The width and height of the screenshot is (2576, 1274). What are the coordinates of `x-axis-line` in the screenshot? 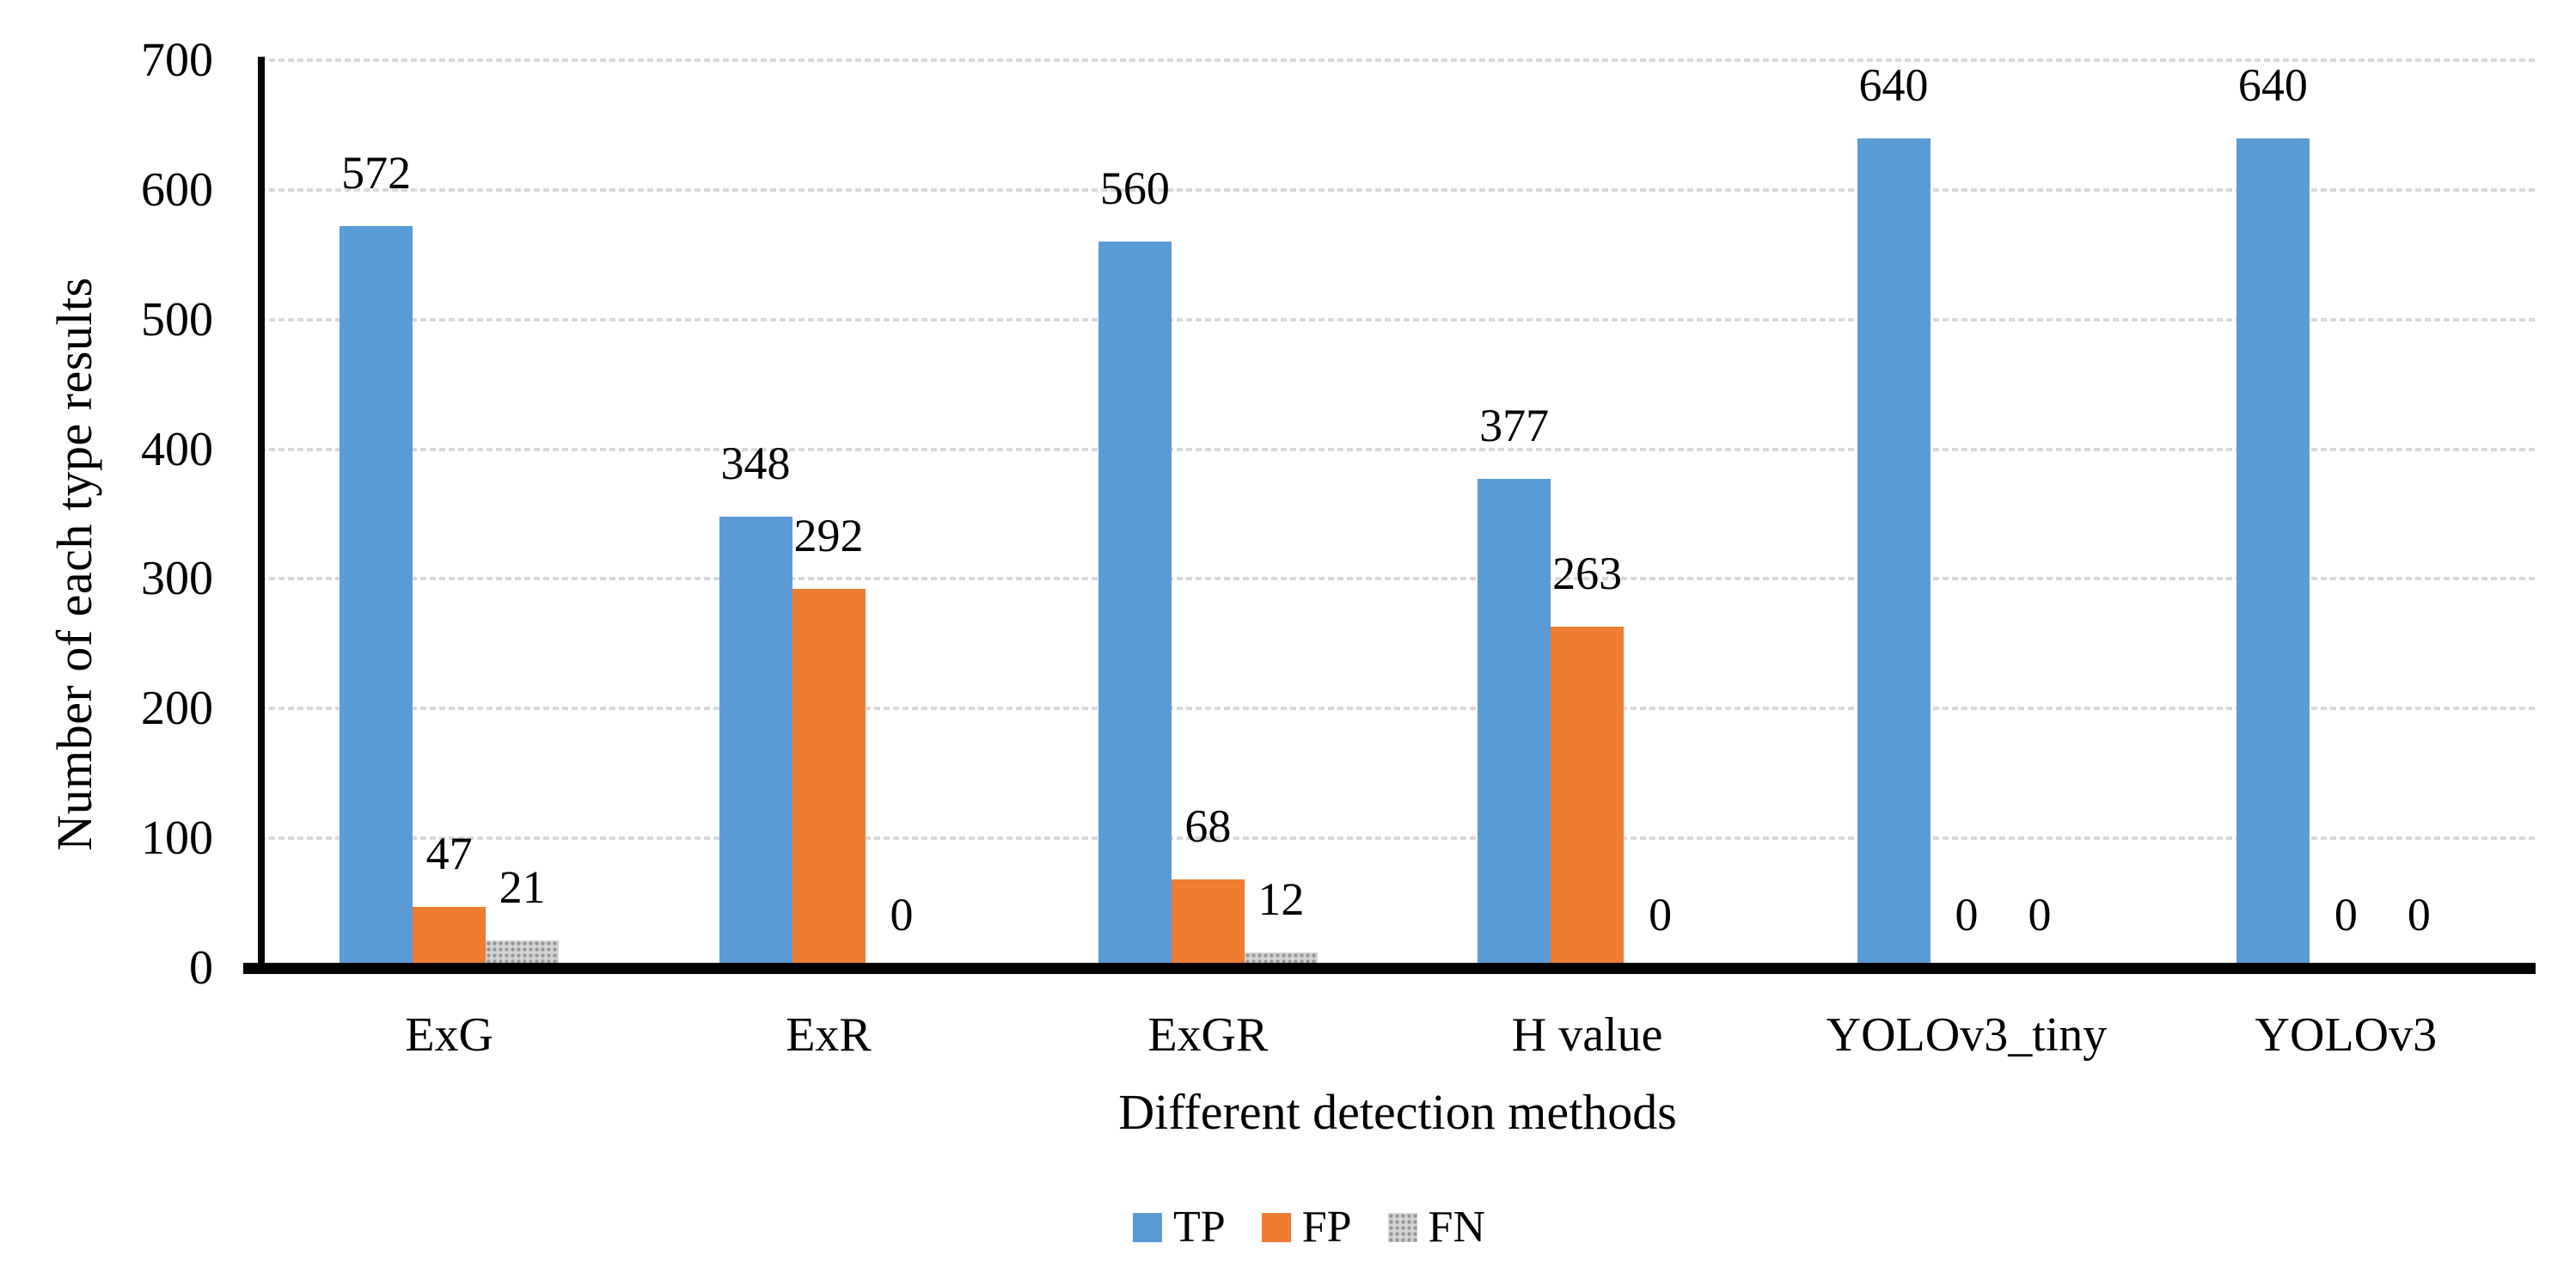 It's located at (1389, 968).